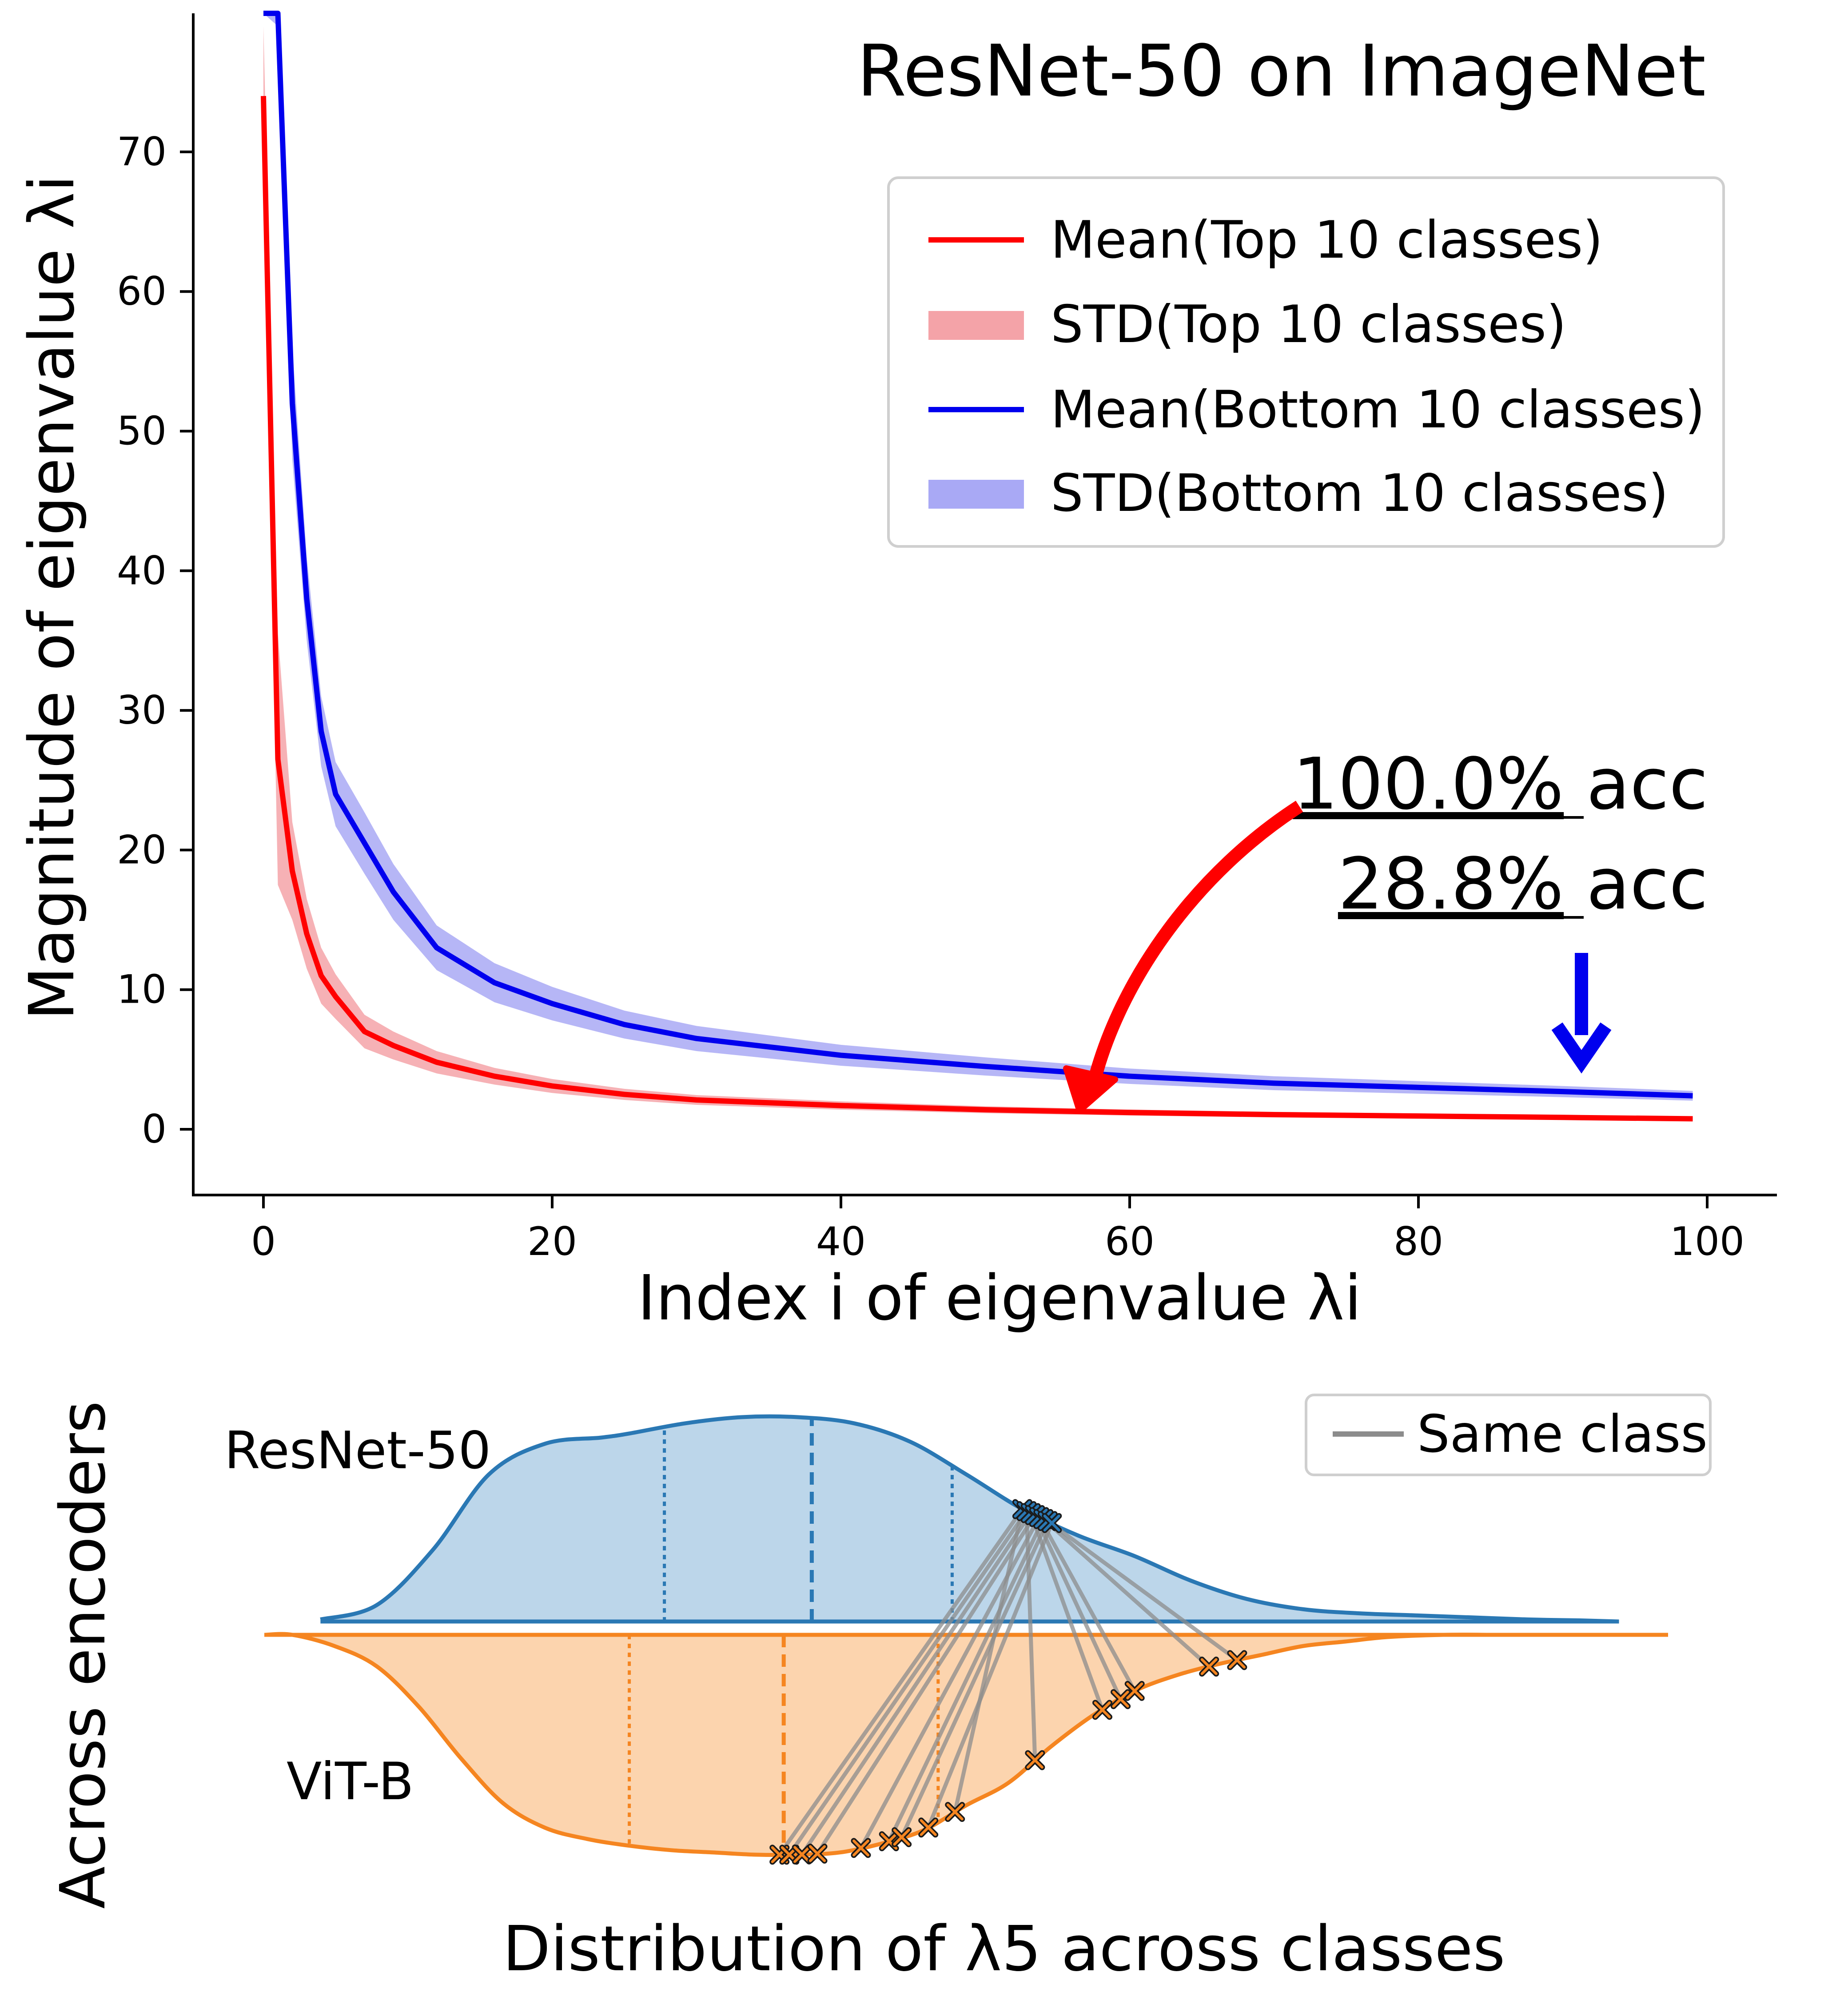  What do you see at coordinates (976, 495) in the screenshot?
I see `legend-swatch-blue-band` at bounding box center [976, 495].